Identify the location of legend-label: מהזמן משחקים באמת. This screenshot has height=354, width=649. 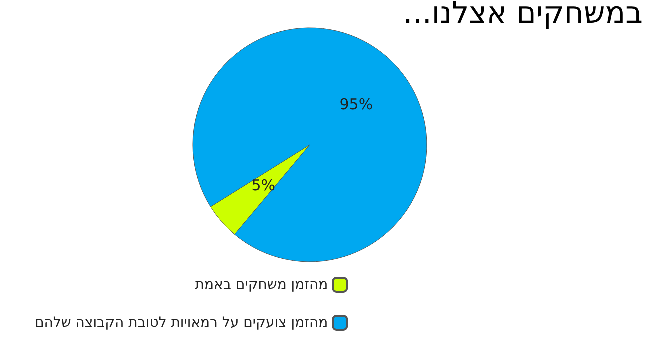
(261, 285).